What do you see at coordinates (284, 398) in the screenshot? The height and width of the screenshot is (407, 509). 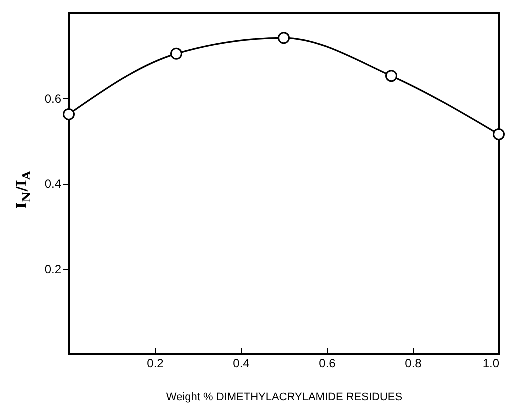 I see `x-axis-title: Weight % DIMETHYLACRYLAMIDE RESIDUES` at bounding box center [284, 398].